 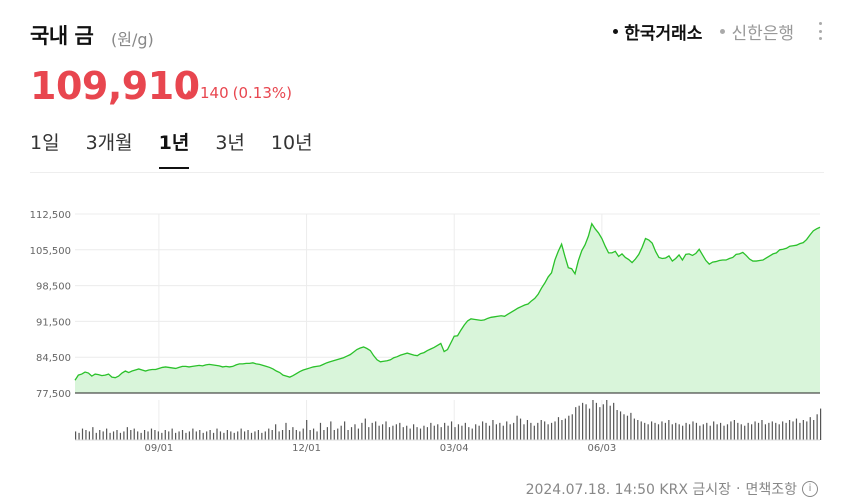 What do you see at coordinates (238, 93) in the screenshot?
I see `price-change: 140 (0.13%)` at bounding box center [238, 93].